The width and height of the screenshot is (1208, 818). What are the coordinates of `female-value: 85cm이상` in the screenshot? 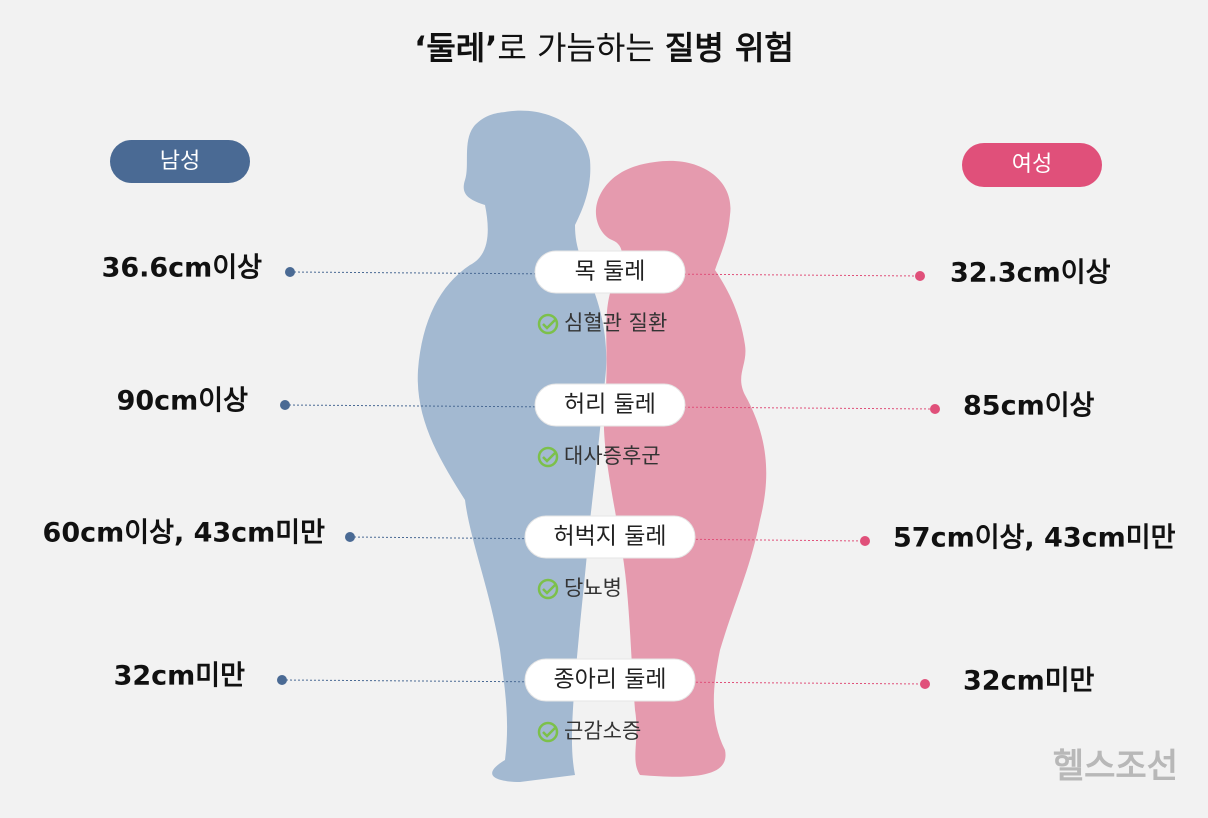 It's located at (1029, 406).